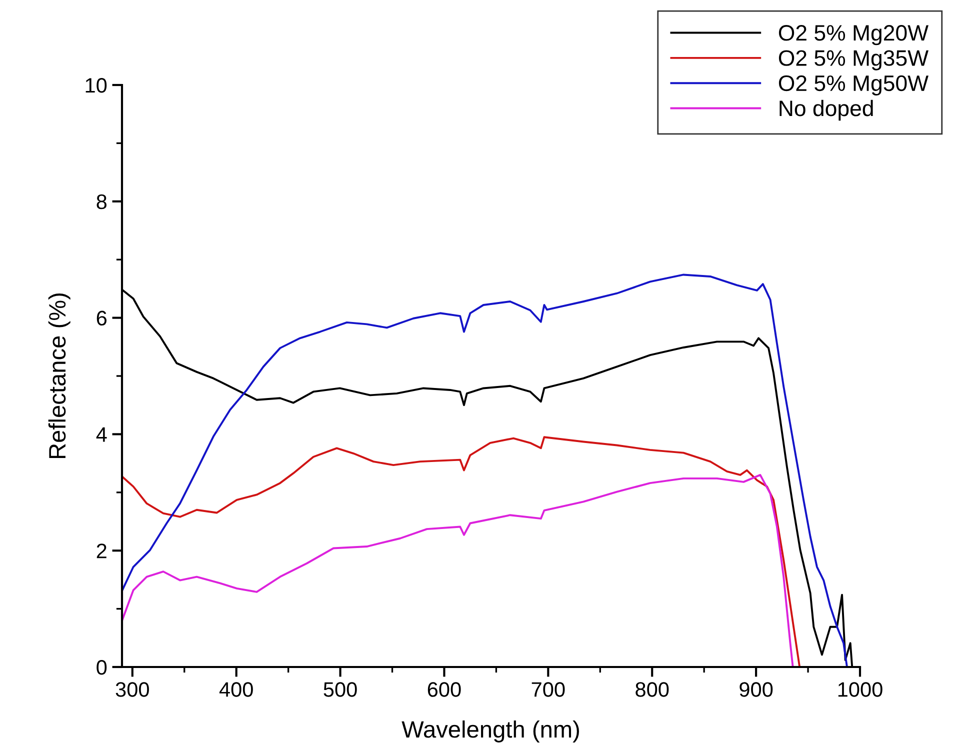 The width and height of the screenshot is (953, 756). Describe the element at coordinates (860, 689) in the screenshot. I see `x-tick-label: 1000` at that location.